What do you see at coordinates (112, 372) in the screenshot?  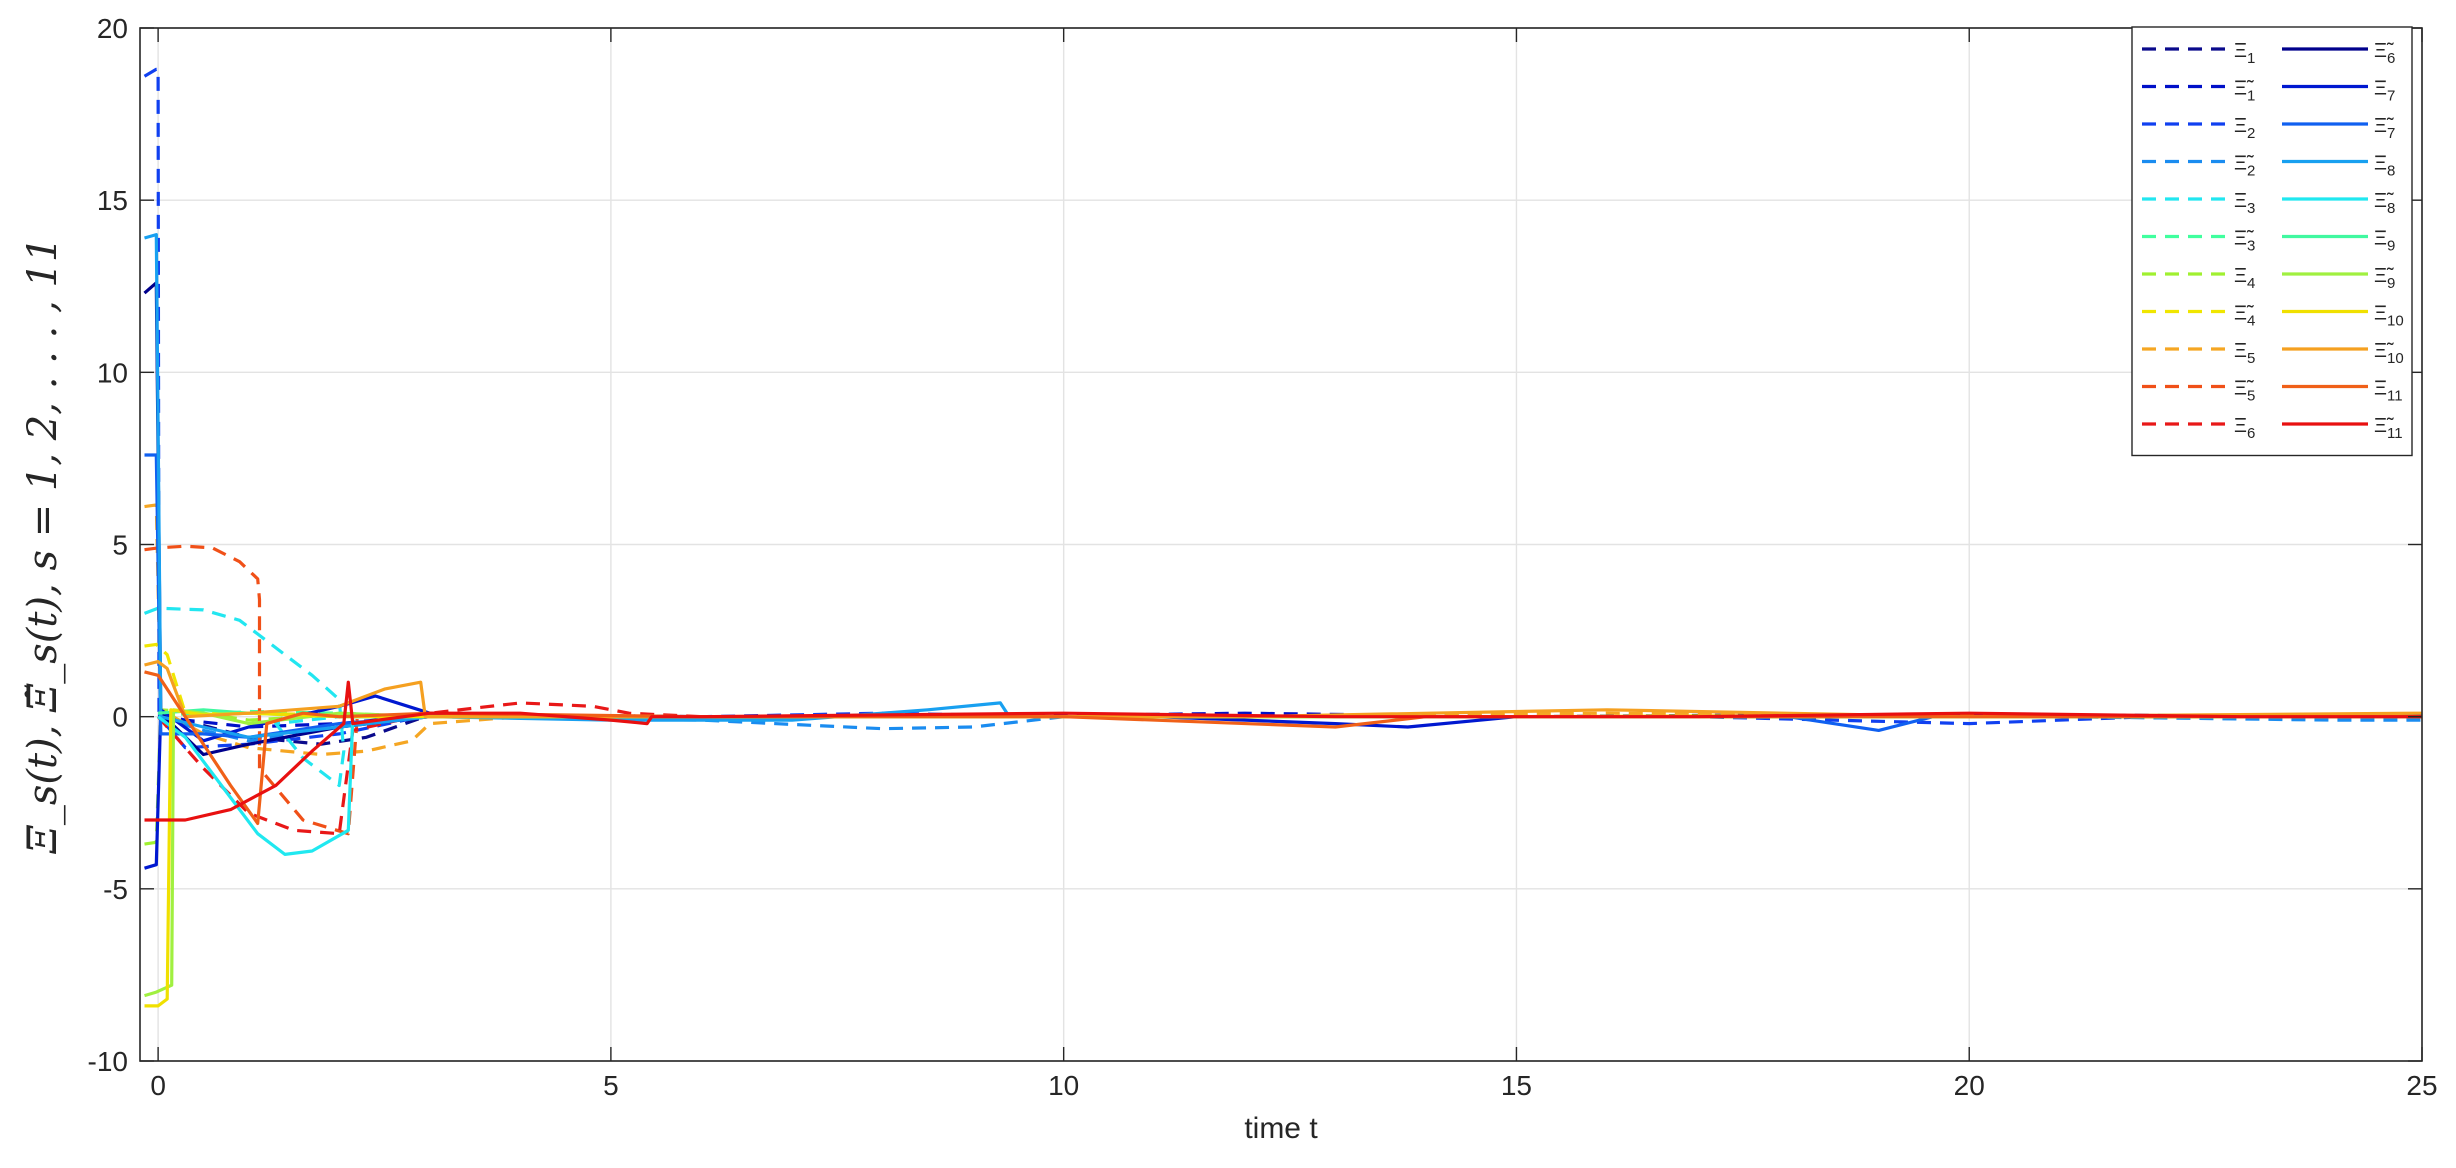 I see `y-tick-label: 10` at bounding box center [112, 372].